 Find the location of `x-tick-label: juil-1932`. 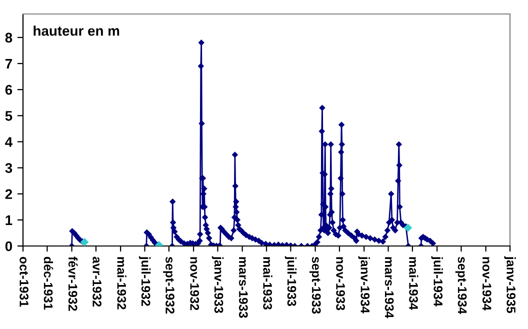

x-tick-label: juil-1932 is located at coordinates (144, 281).